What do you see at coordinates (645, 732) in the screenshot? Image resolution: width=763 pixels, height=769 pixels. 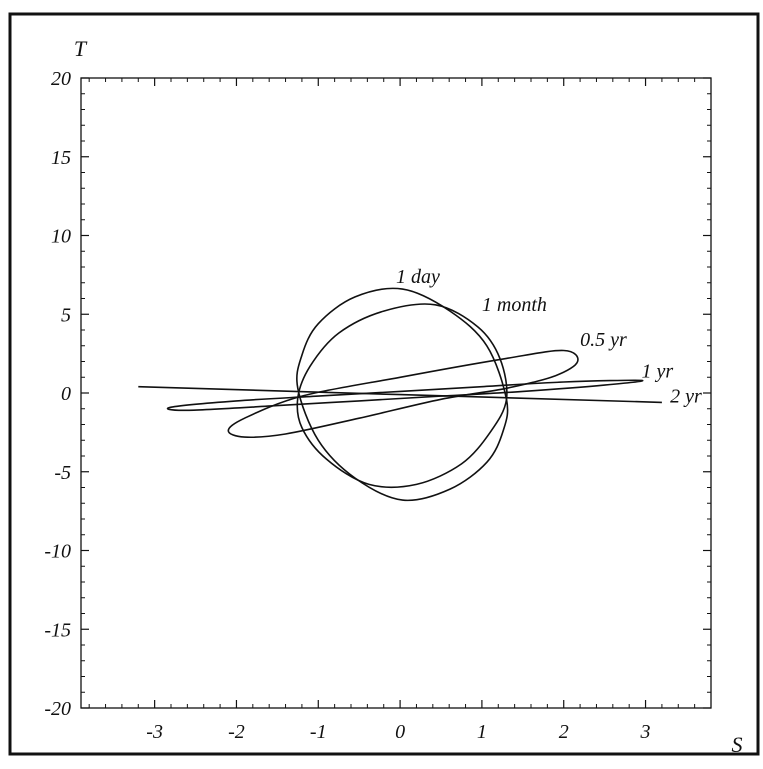 I see `x-tick-label: 3` at bounding box center [645, 732].